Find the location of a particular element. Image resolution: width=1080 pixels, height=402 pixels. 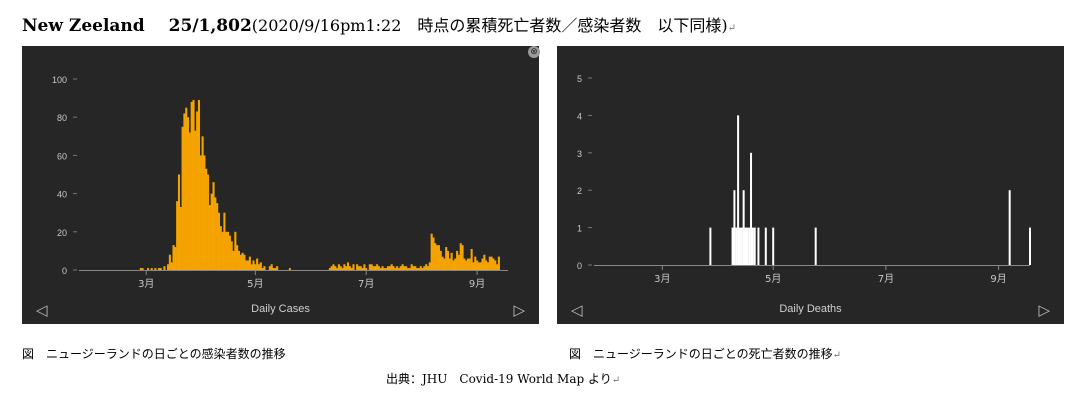

deaths-caption: 図 ニュージーランドの日ごとの死亡者数の推移↵ is located at coordinates (705, 353).